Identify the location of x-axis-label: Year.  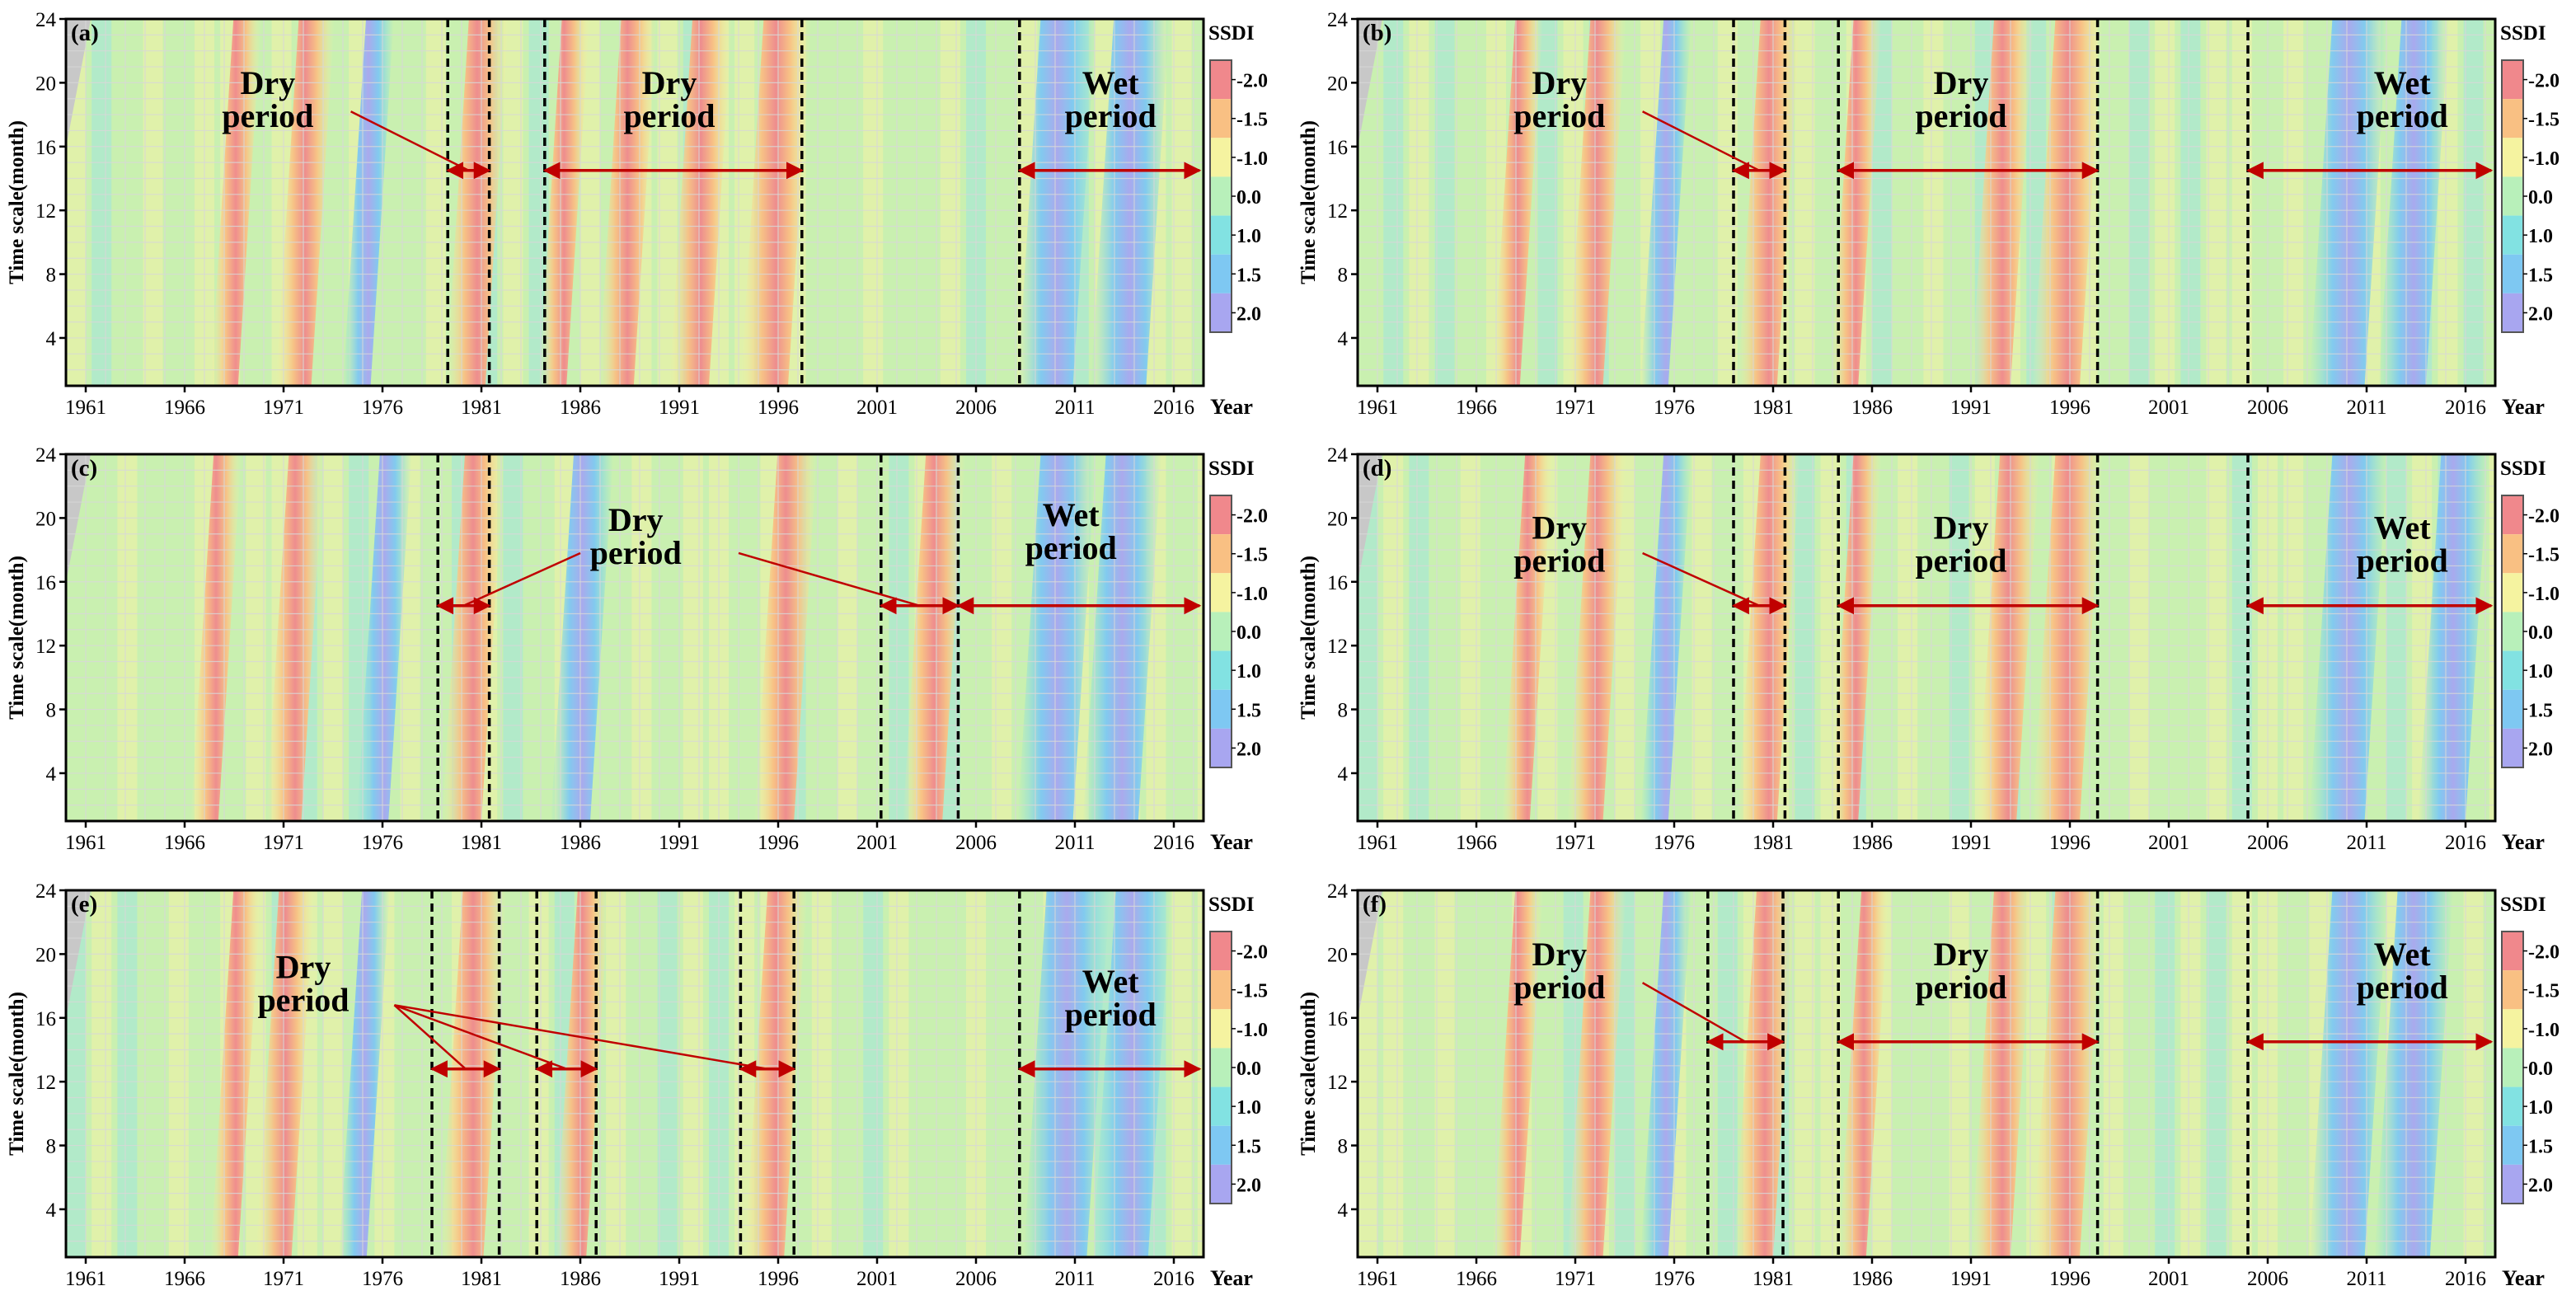
(1231, 1278).